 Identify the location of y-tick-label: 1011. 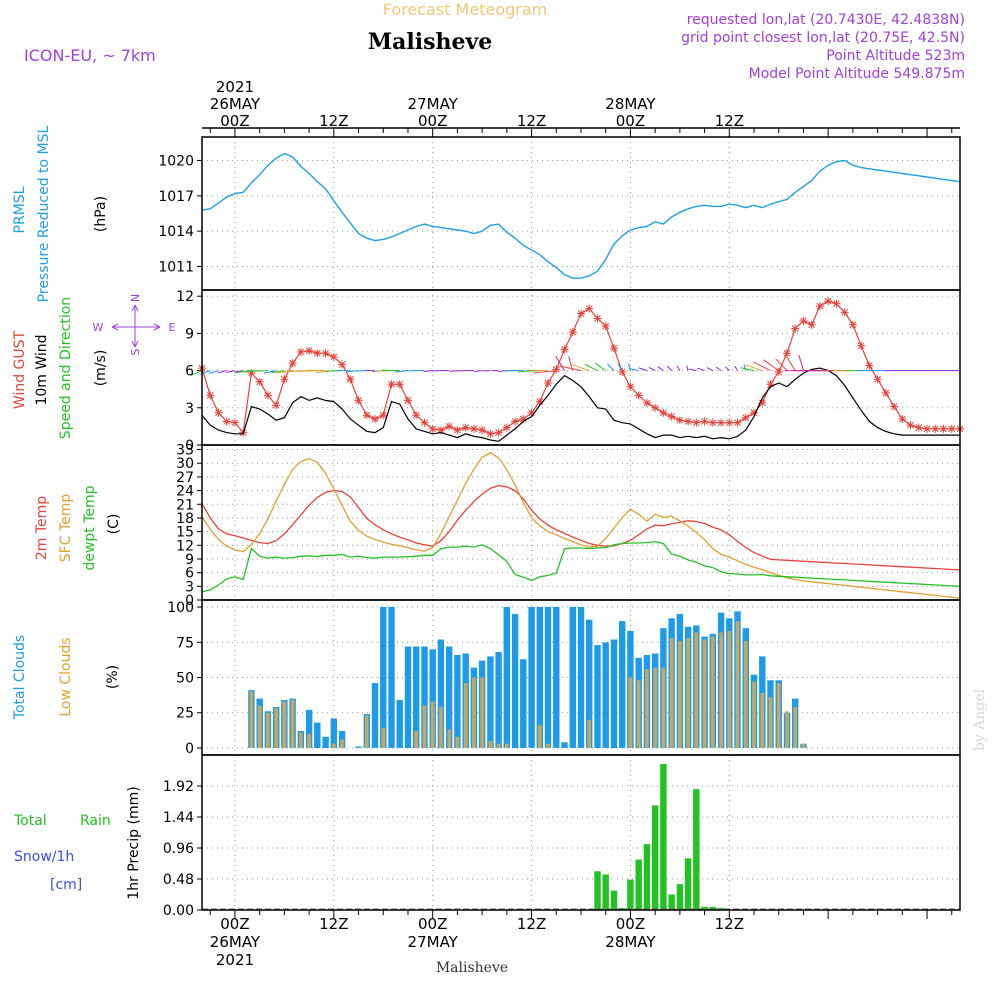
(176, 267).